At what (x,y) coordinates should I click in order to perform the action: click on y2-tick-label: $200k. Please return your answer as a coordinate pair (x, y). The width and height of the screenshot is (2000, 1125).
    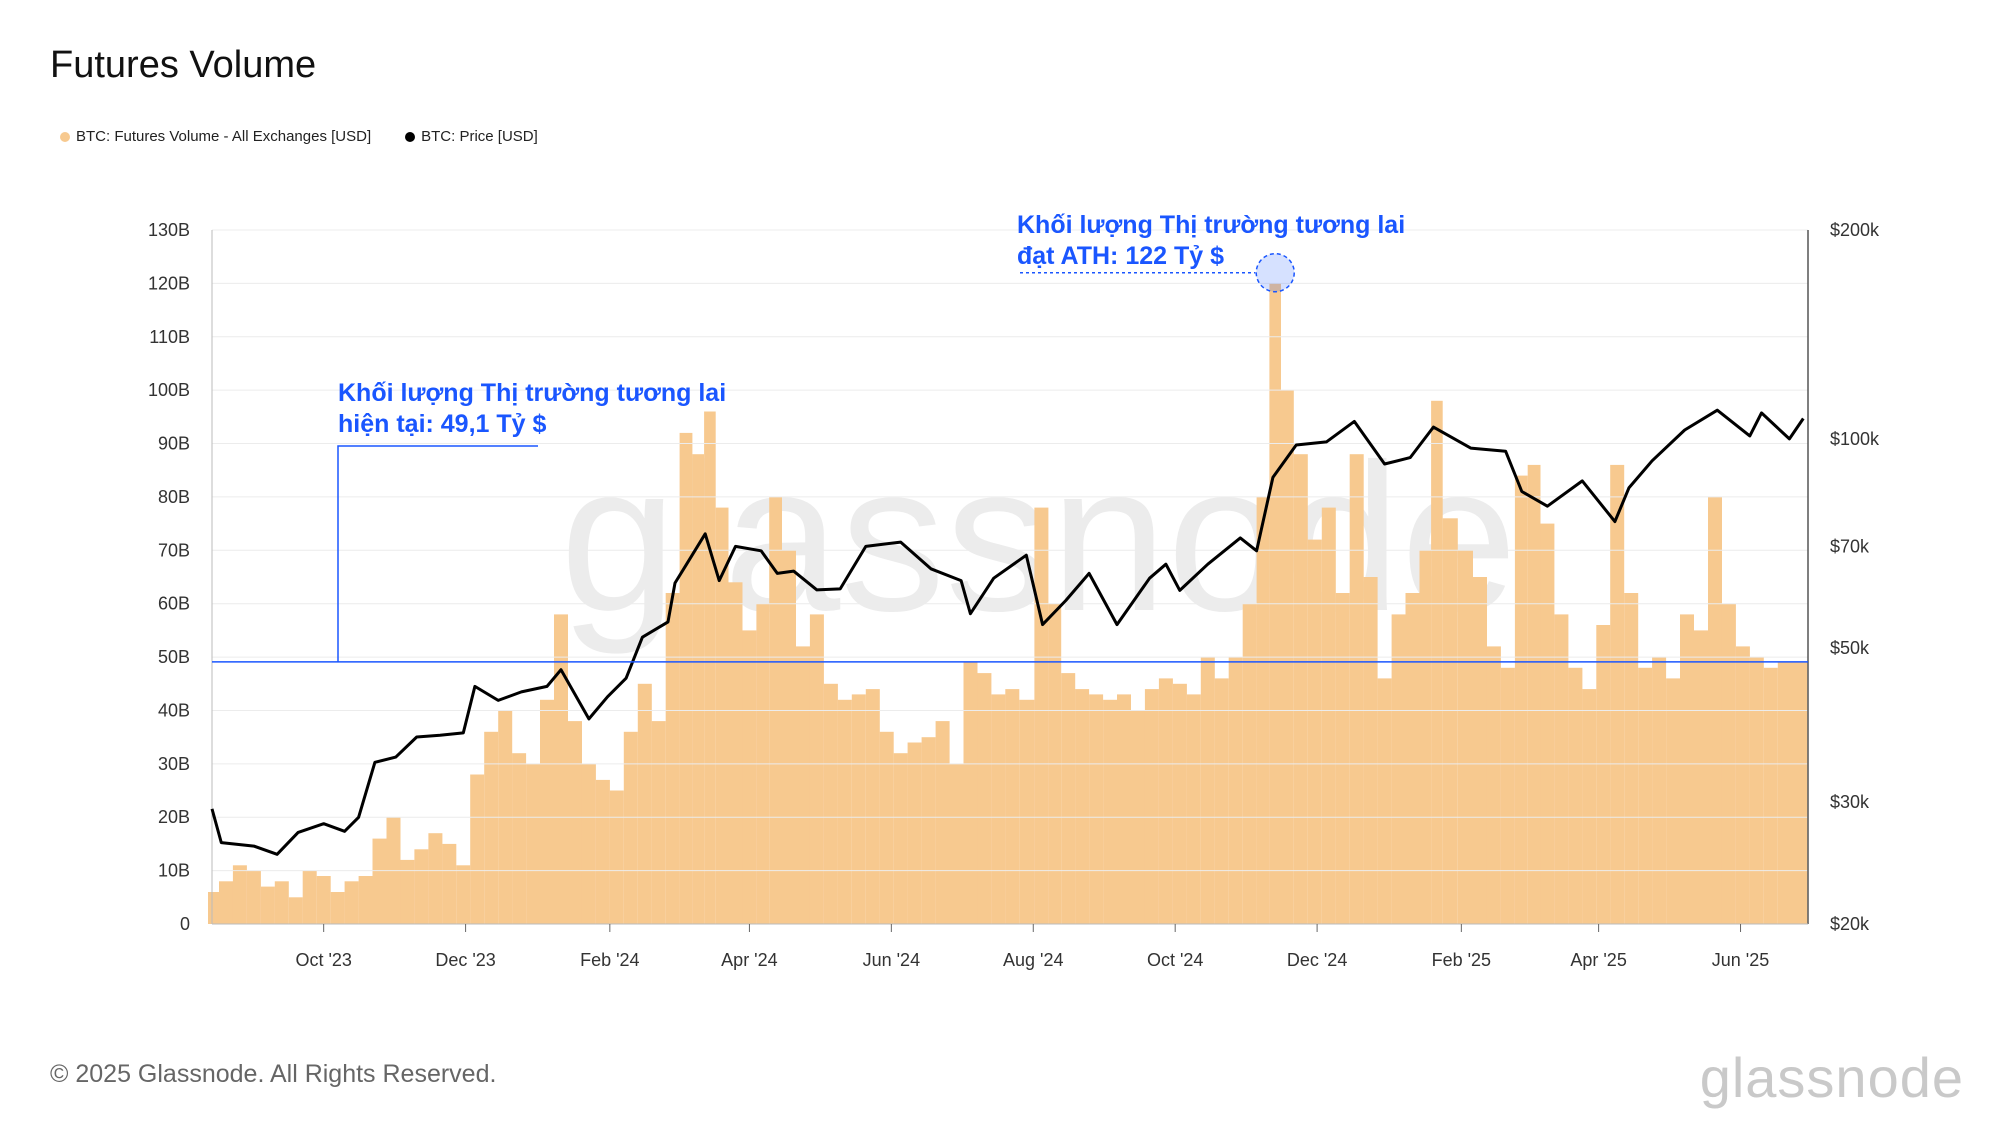
    Looking at the image, I should click on (1855, 230).